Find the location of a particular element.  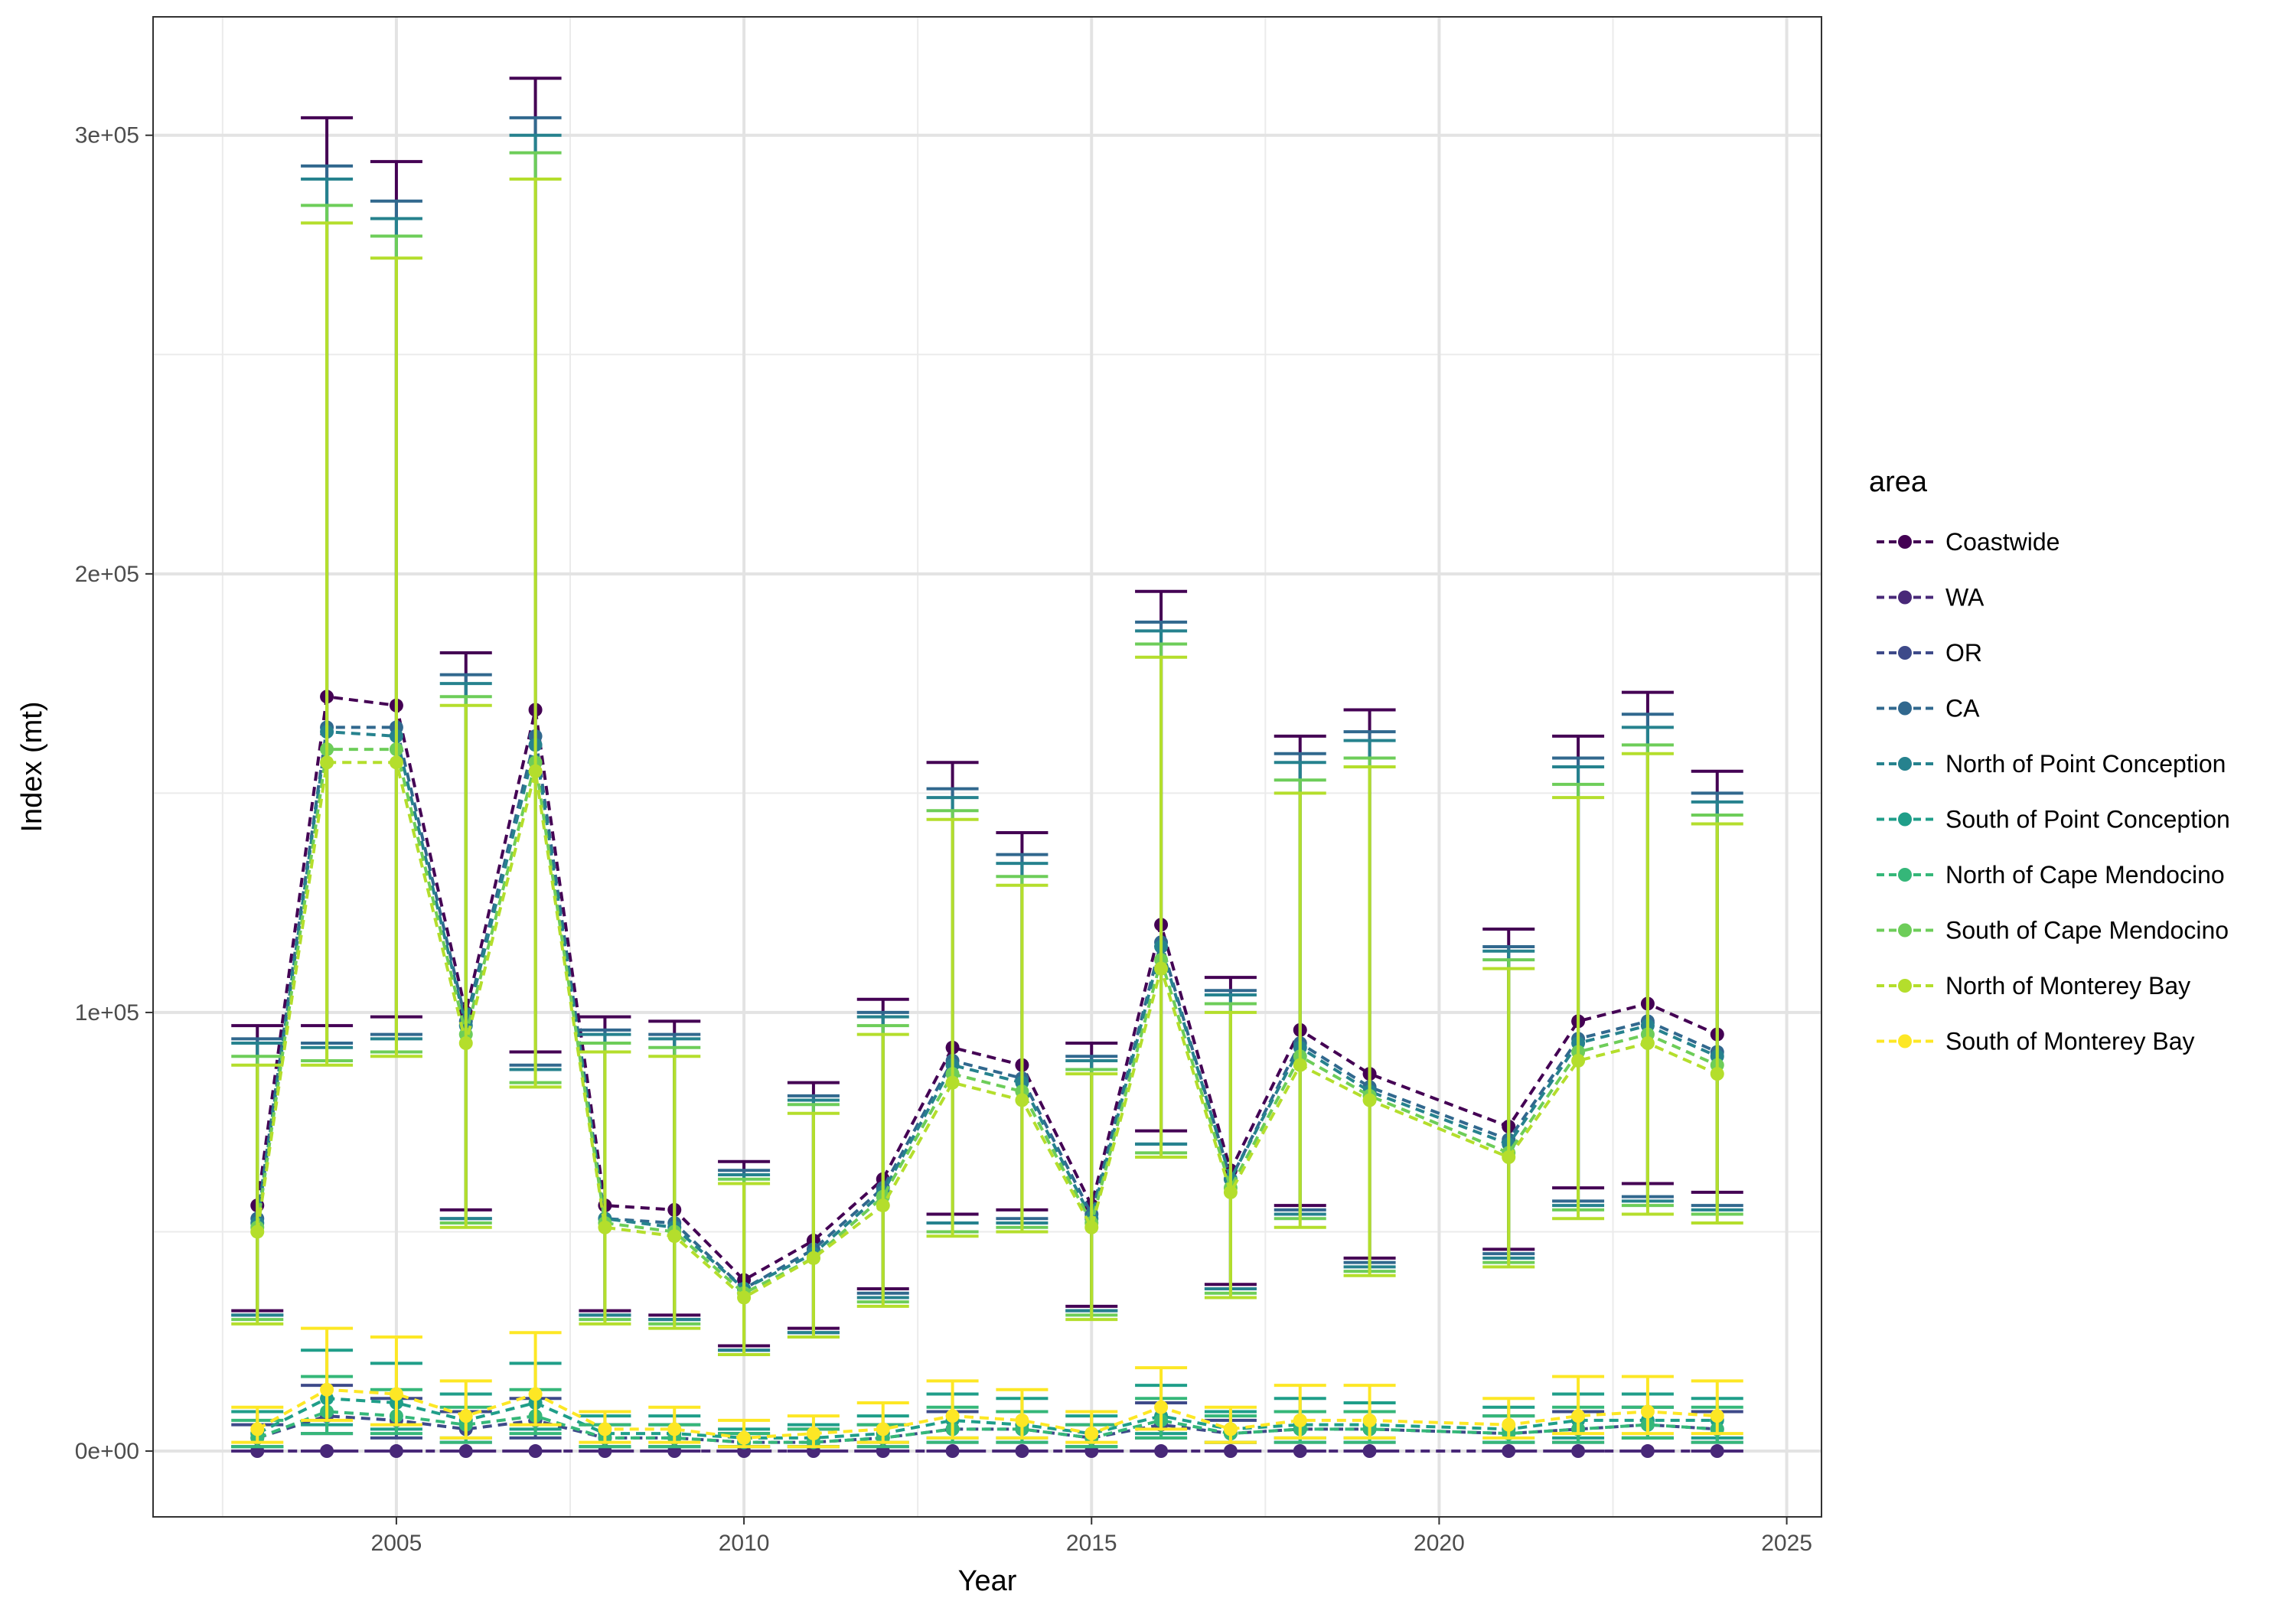

series-south-of-monterey-bay is located at coordinates (987, 1387).